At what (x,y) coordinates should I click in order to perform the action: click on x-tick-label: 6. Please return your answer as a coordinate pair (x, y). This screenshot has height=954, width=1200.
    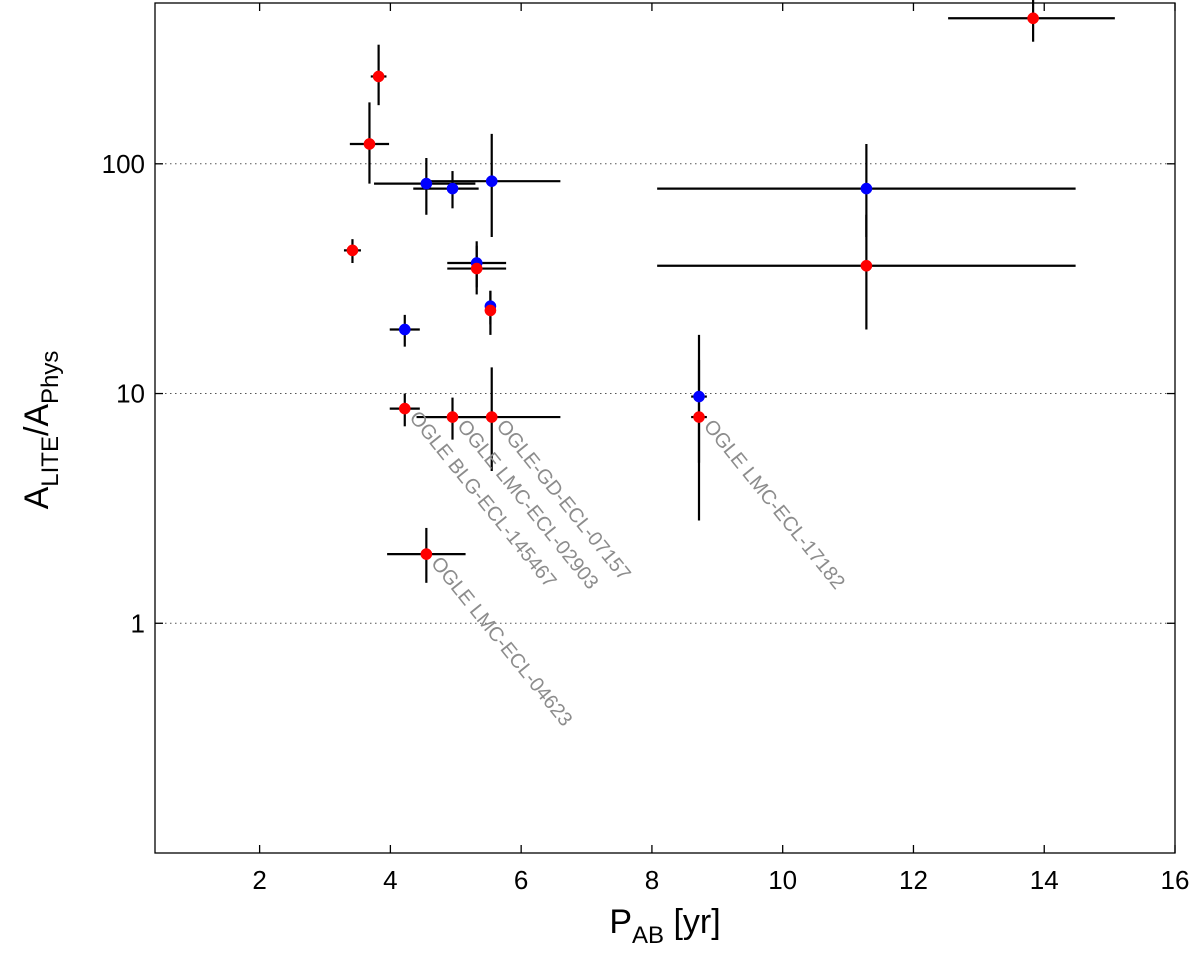
    Looking at the image, I should click on (521, 880).